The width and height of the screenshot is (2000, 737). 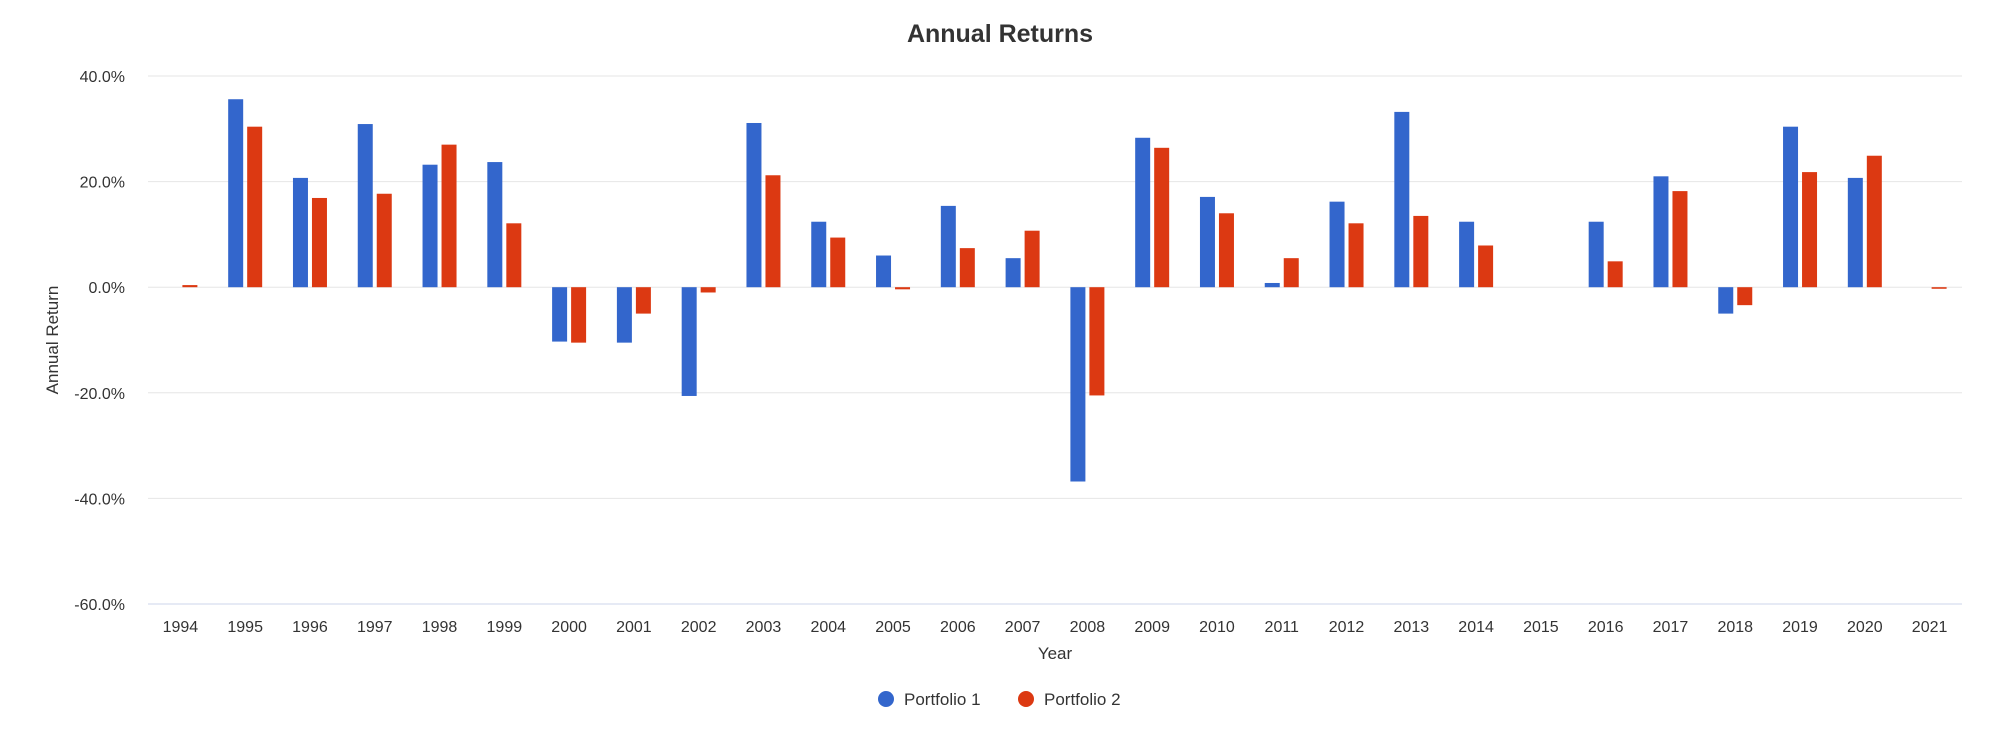 I want to click on legend-item-portfolio-1: Portfolio 1, so click(x=929, y=699).